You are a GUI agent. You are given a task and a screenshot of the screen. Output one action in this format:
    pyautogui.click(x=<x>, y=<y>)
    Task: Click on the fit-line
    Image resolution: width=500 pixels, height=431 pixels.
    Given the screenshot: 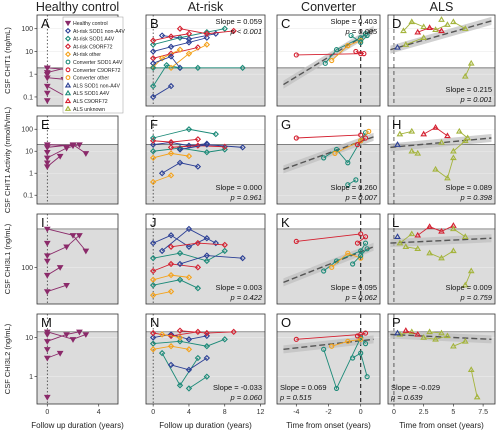 What is the action you would take?
    pyautogui.click(x=328, y=344)
    